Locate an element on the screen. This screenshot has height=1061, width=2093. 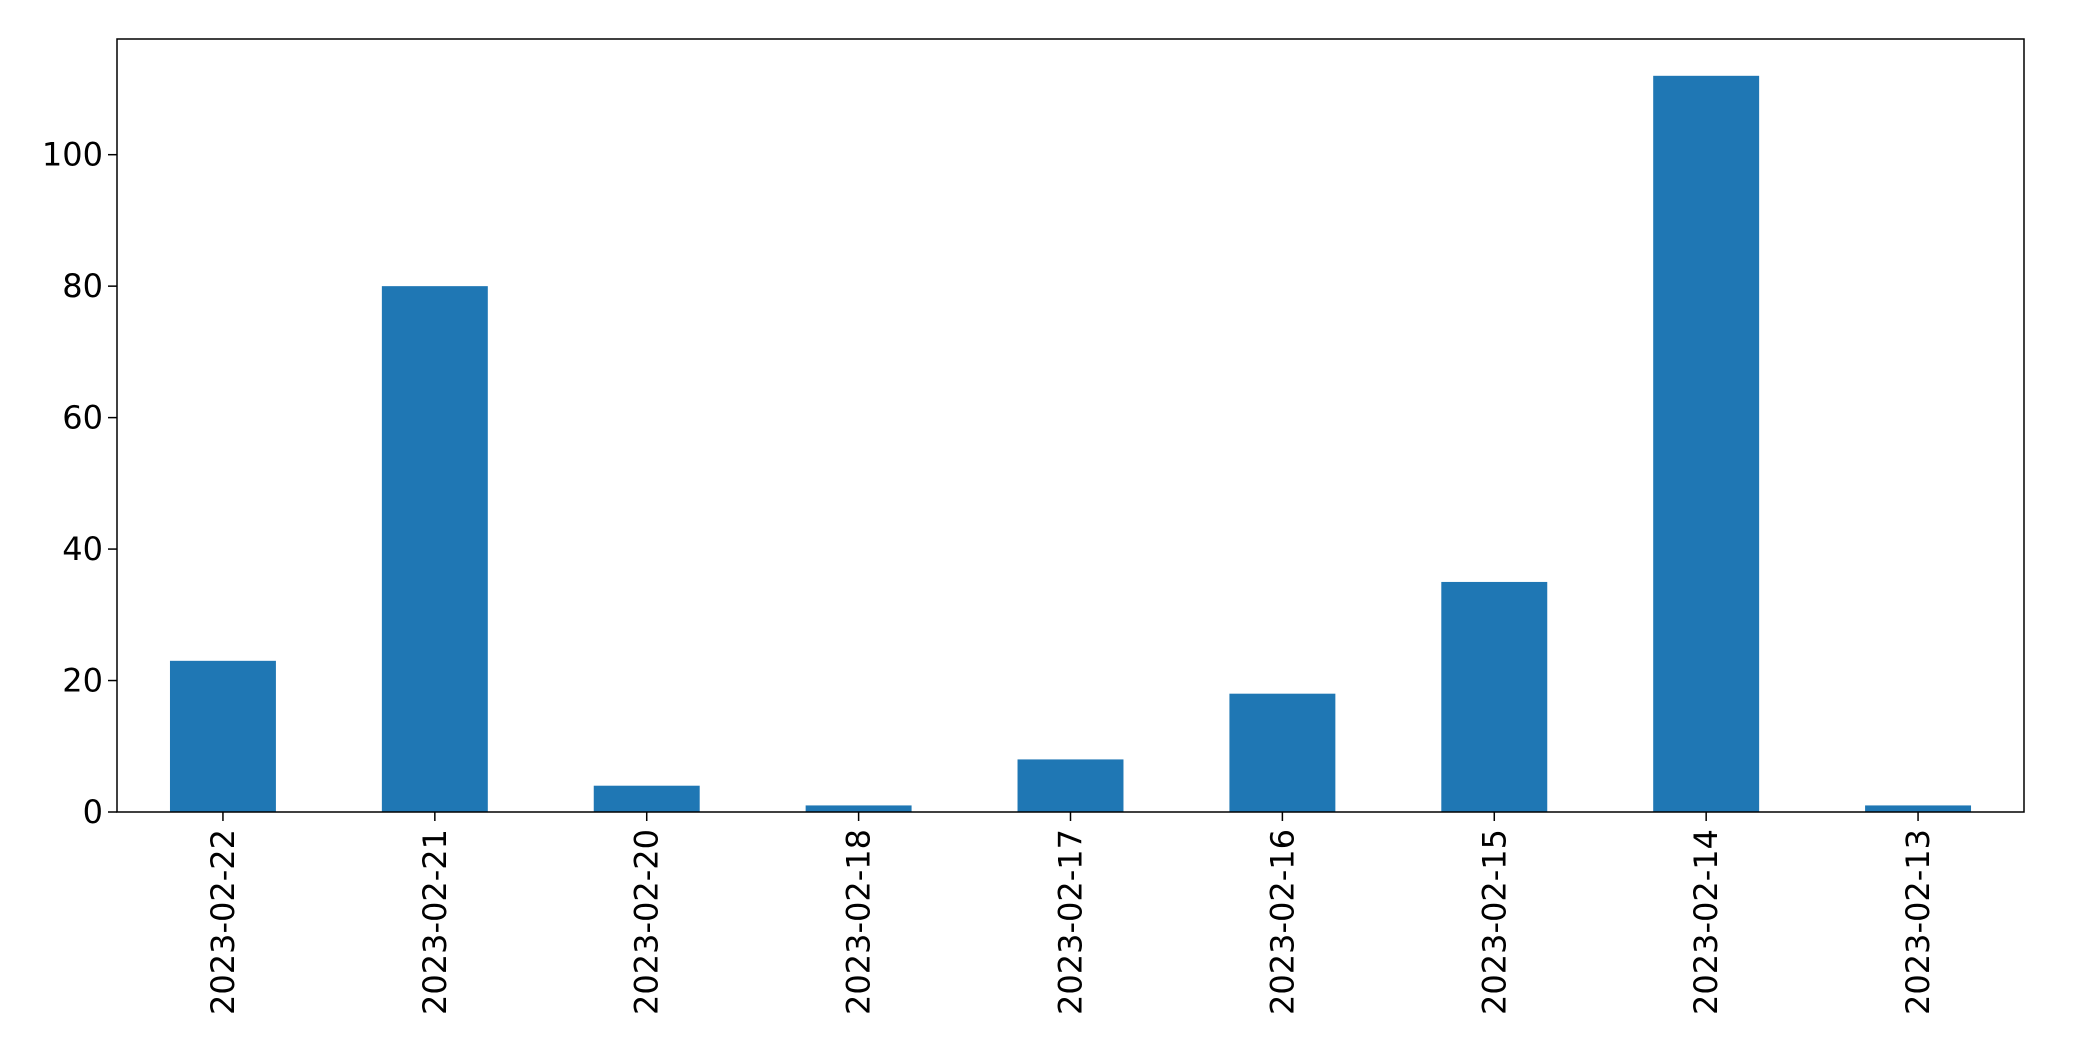
x-tick-label: 2023-02-14 is located at coordinates (1706, 922).